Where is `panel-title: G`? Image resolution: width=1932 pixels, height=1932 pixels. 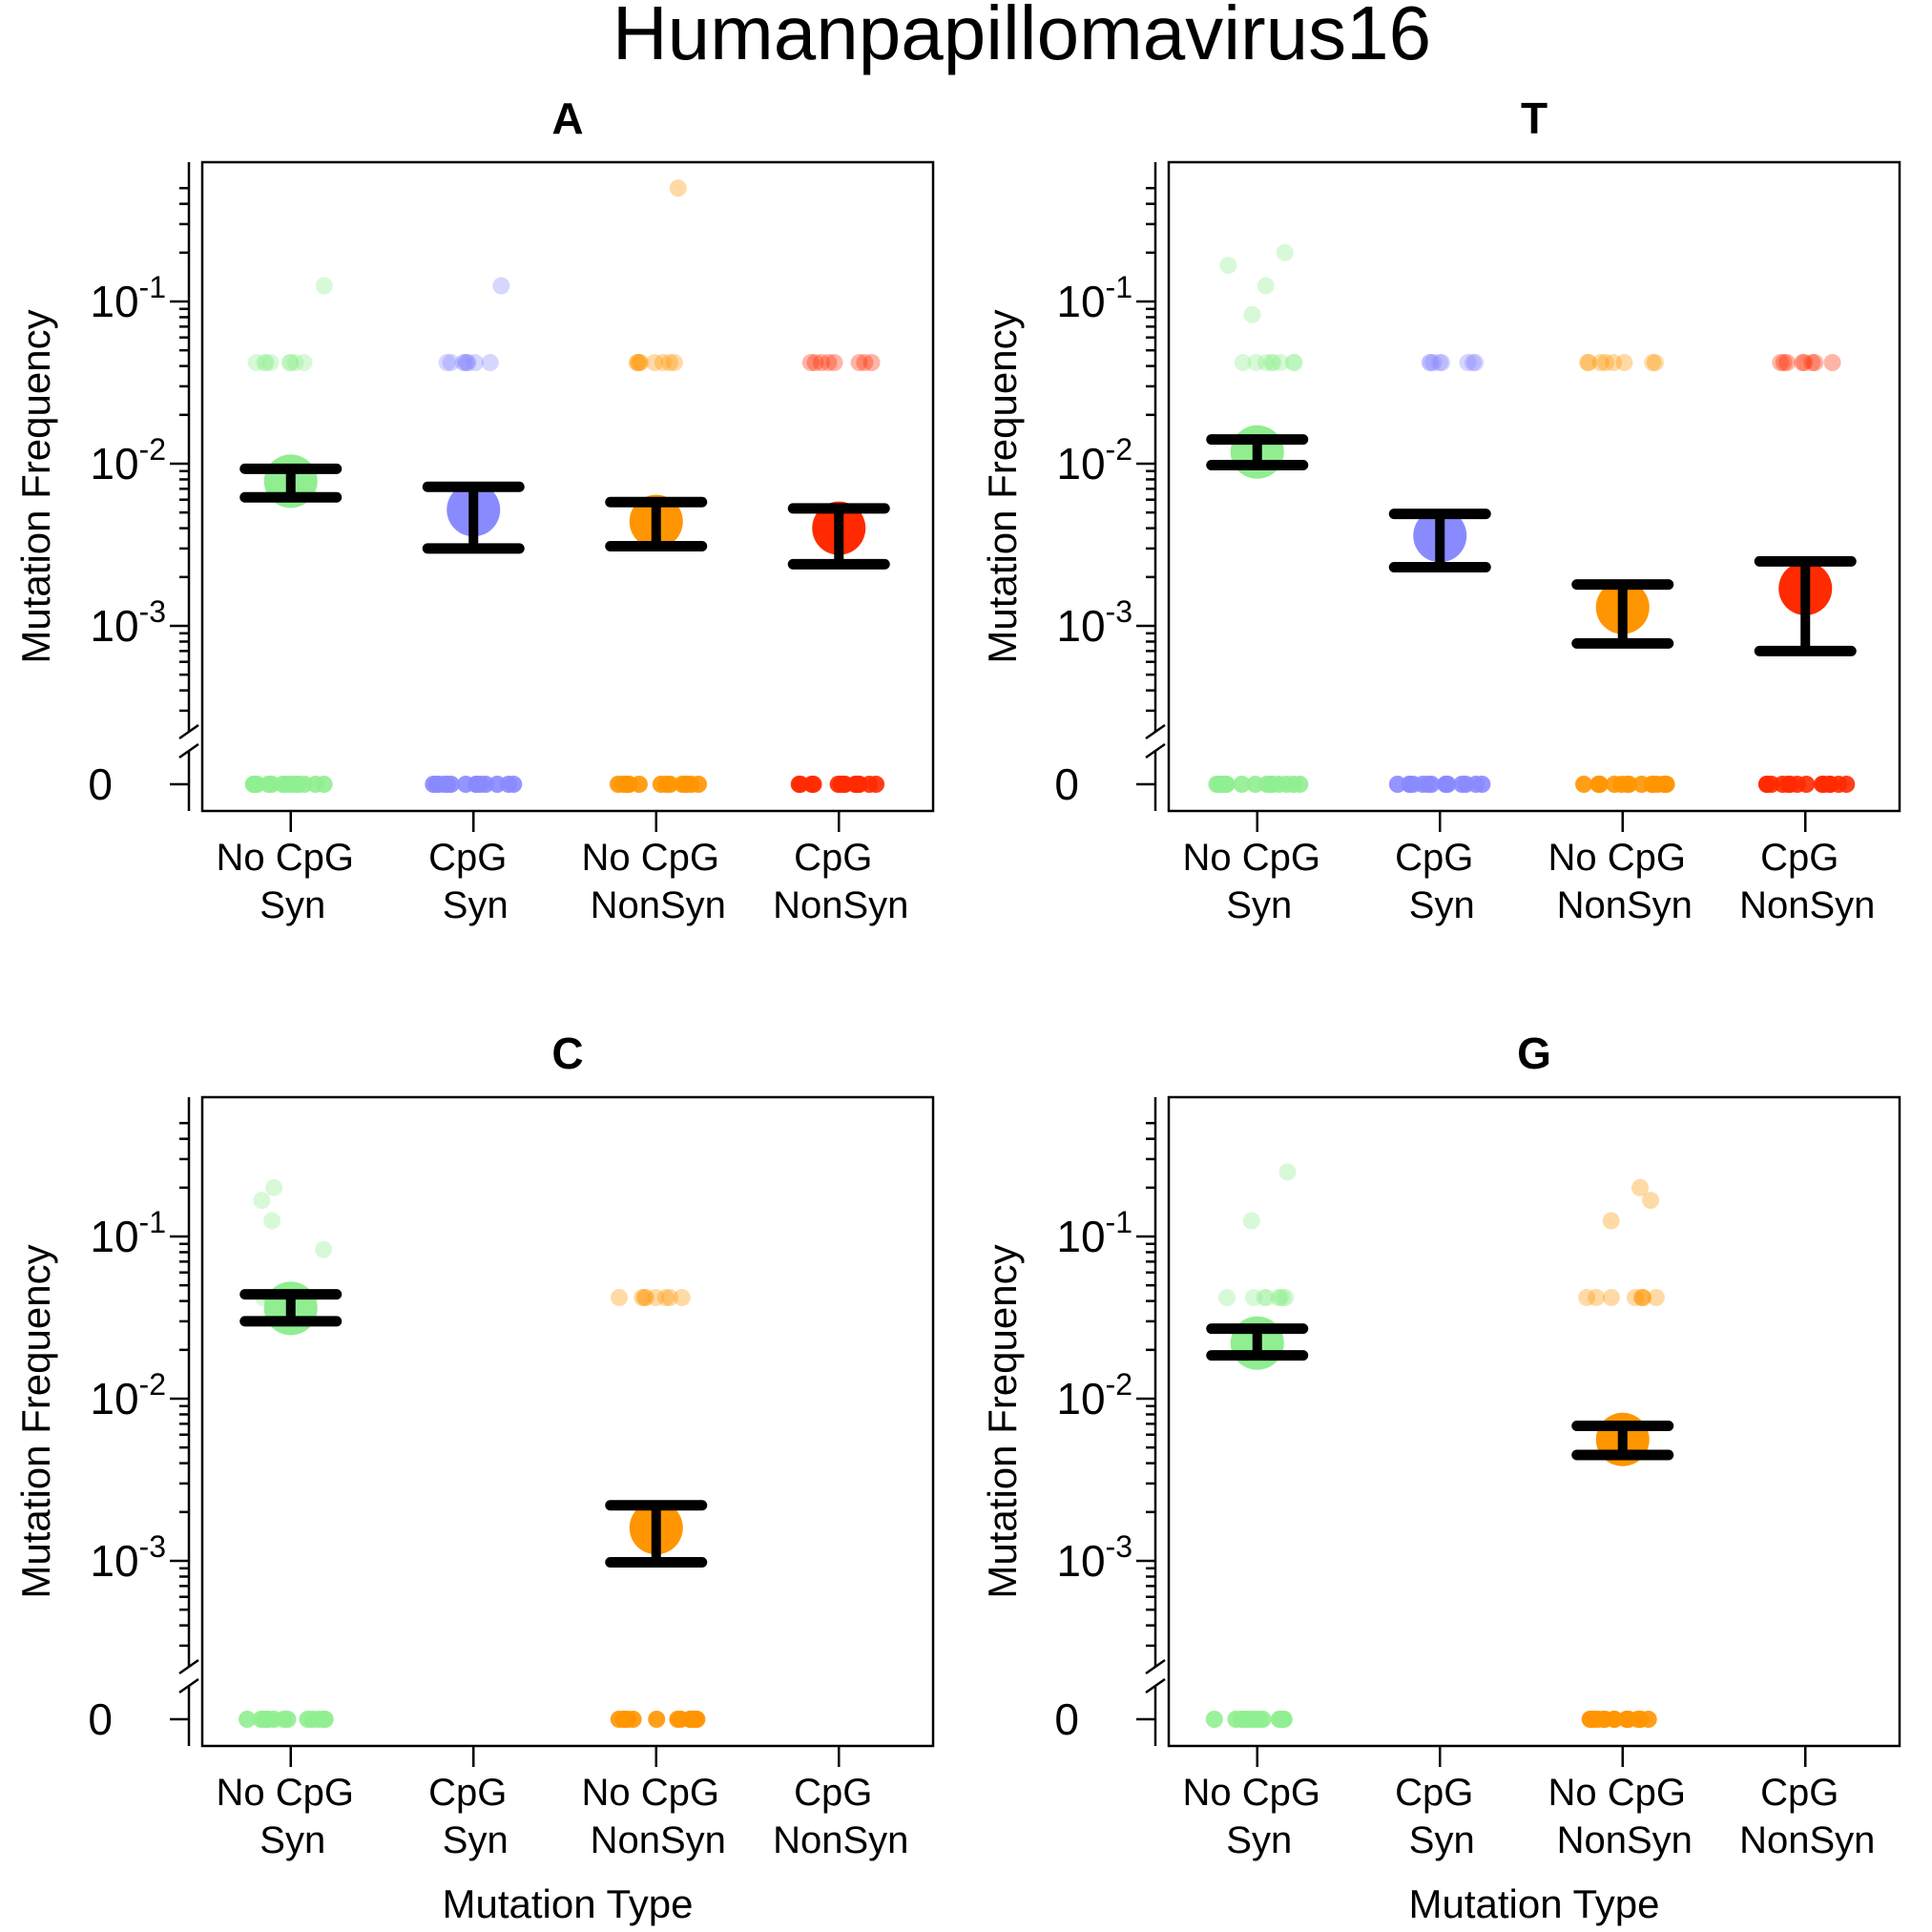 panel-title: G is located at coordinates (1534, 1053).